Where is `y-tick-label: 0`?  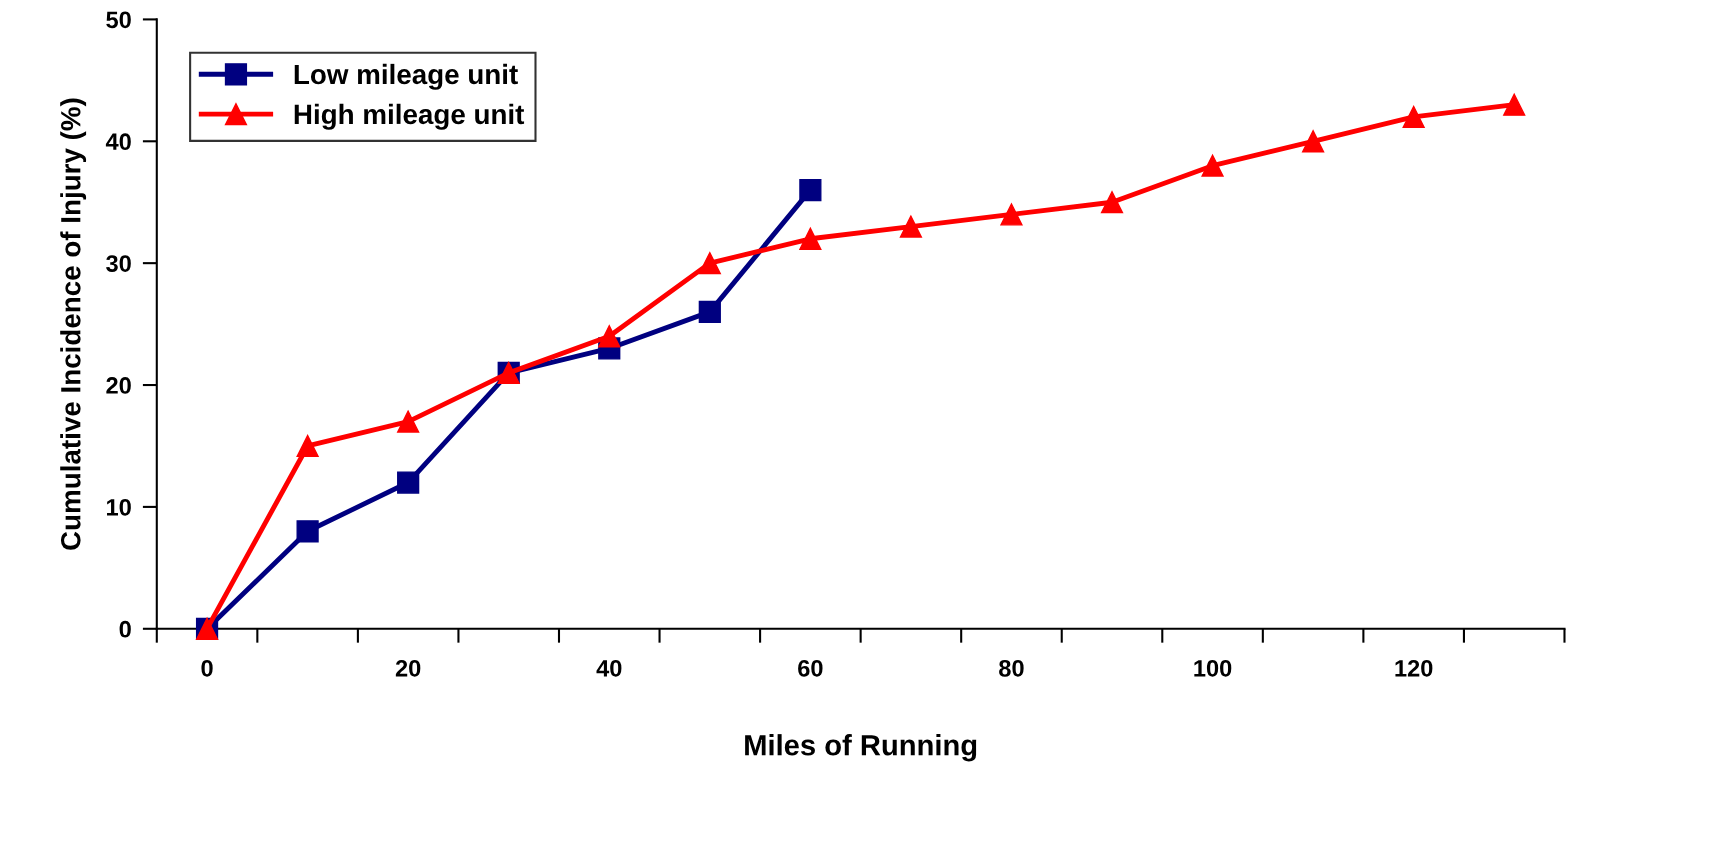
y-tick-label: 0 is located at coordinates (125, 629).